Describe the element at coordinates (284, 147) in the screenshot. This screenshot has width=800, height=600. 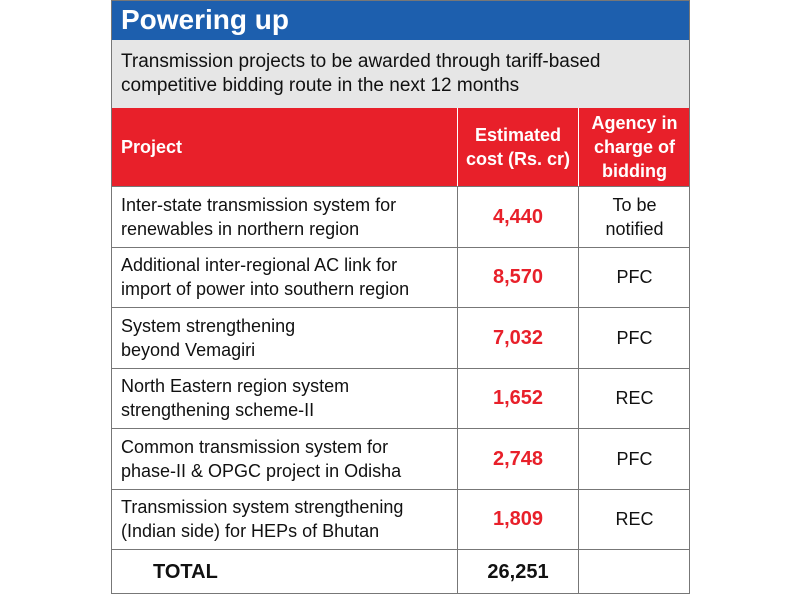
I see `header-cell: Project` at that location.